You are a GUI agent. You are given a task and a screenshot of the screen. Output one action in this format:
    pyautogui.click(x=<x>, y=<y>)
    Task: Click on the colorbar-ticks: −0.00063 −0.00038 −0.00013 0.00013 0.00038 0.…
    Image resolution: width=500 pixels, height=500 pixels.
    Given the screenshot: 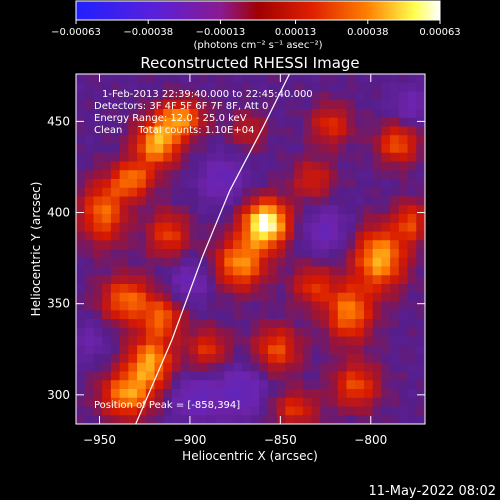 What is the action you would take?
    pyautogui.click(x=256, y=29)
    